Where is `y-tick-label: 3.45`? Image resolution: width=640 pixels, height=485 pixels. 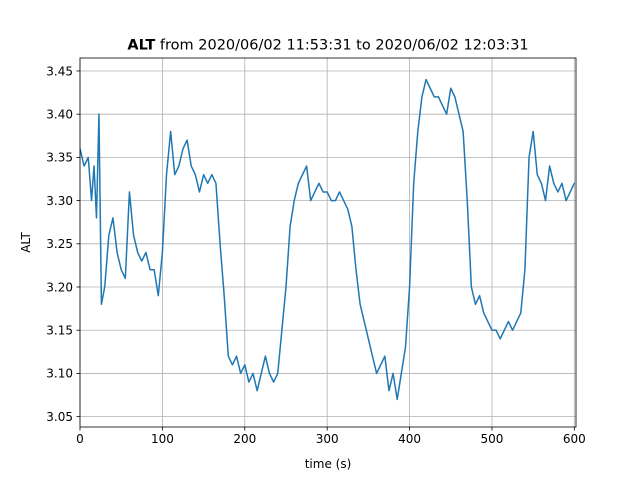
y-tick-label: 3.45 is located at coordinates (59, 71).